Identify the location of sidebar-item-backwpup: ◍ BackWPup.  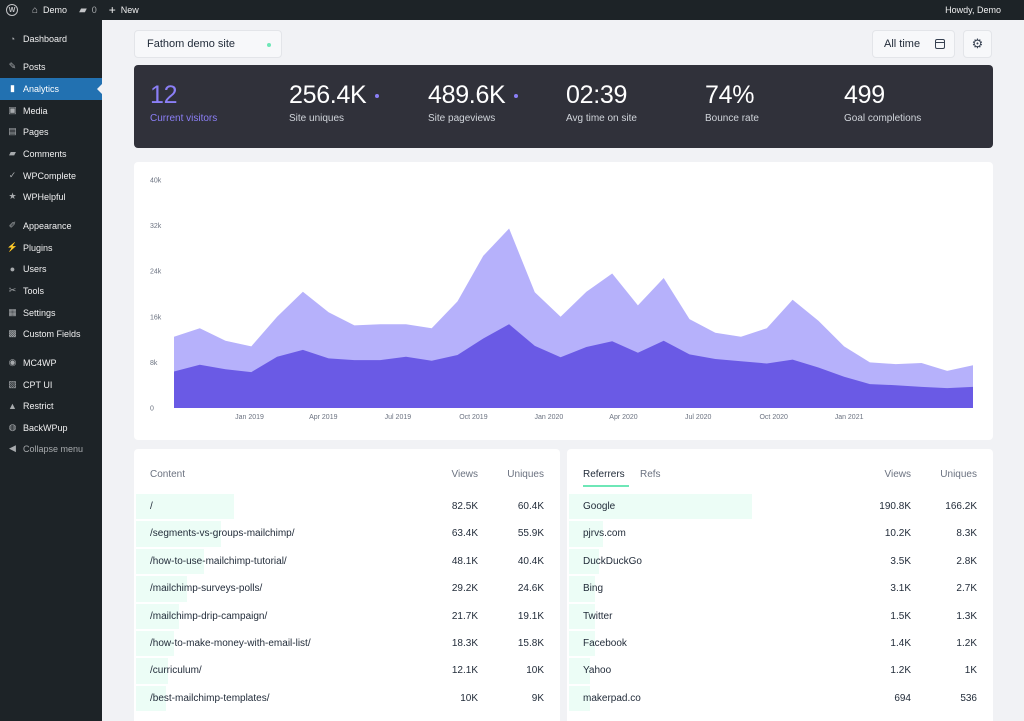
(51, 428).